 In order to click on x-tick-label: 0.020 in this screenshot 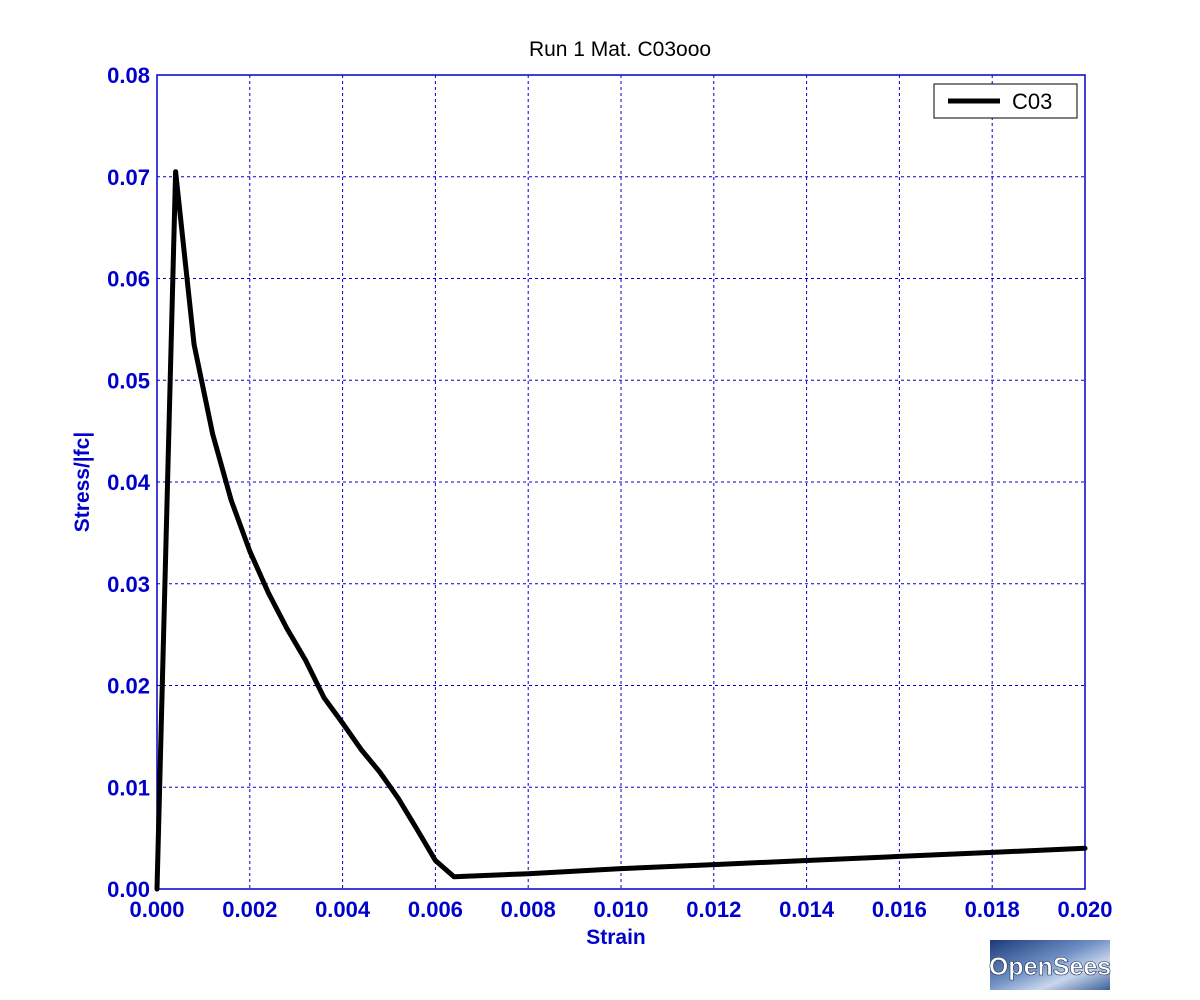, I will do `click(1084, 909)`.